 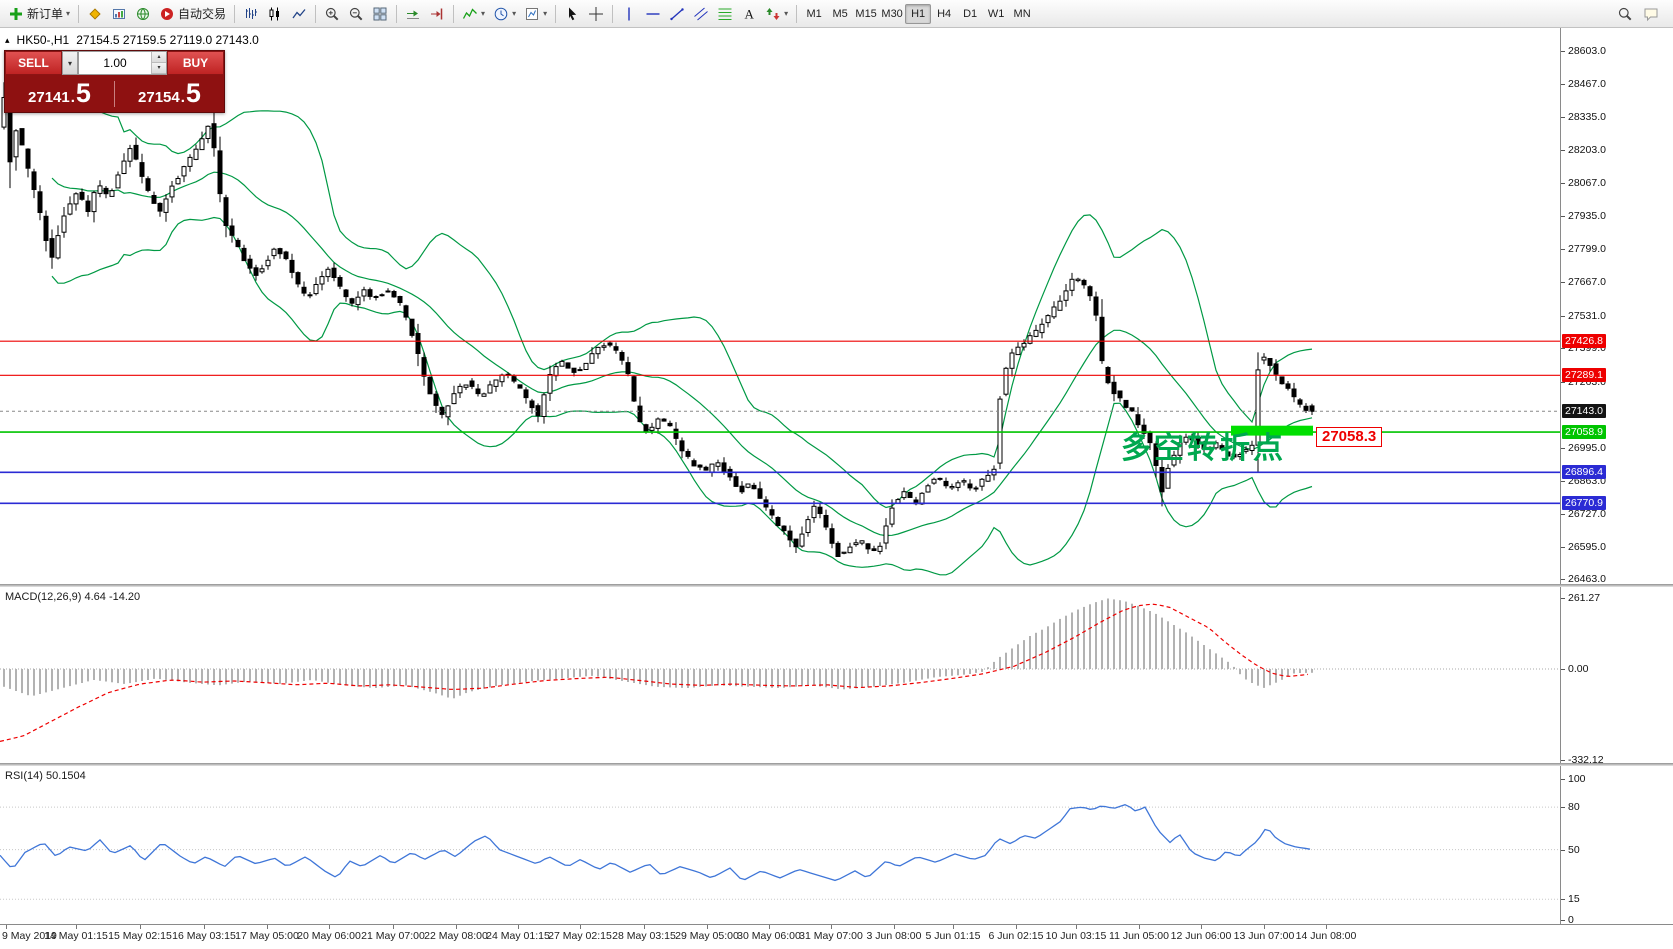 I want to click on bar-chart-button, so click(x=251, y=14).